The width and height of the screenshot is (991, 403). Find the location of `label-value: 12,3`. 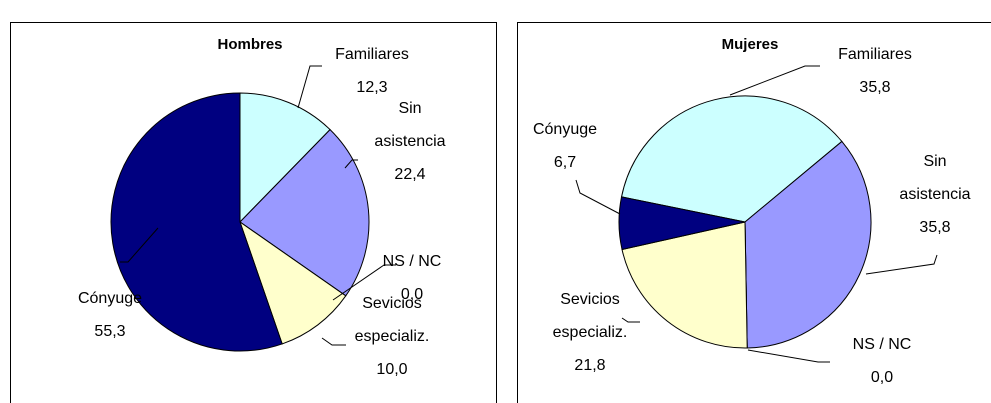

label-value: 12,3 is located at coordinates (372, 87).